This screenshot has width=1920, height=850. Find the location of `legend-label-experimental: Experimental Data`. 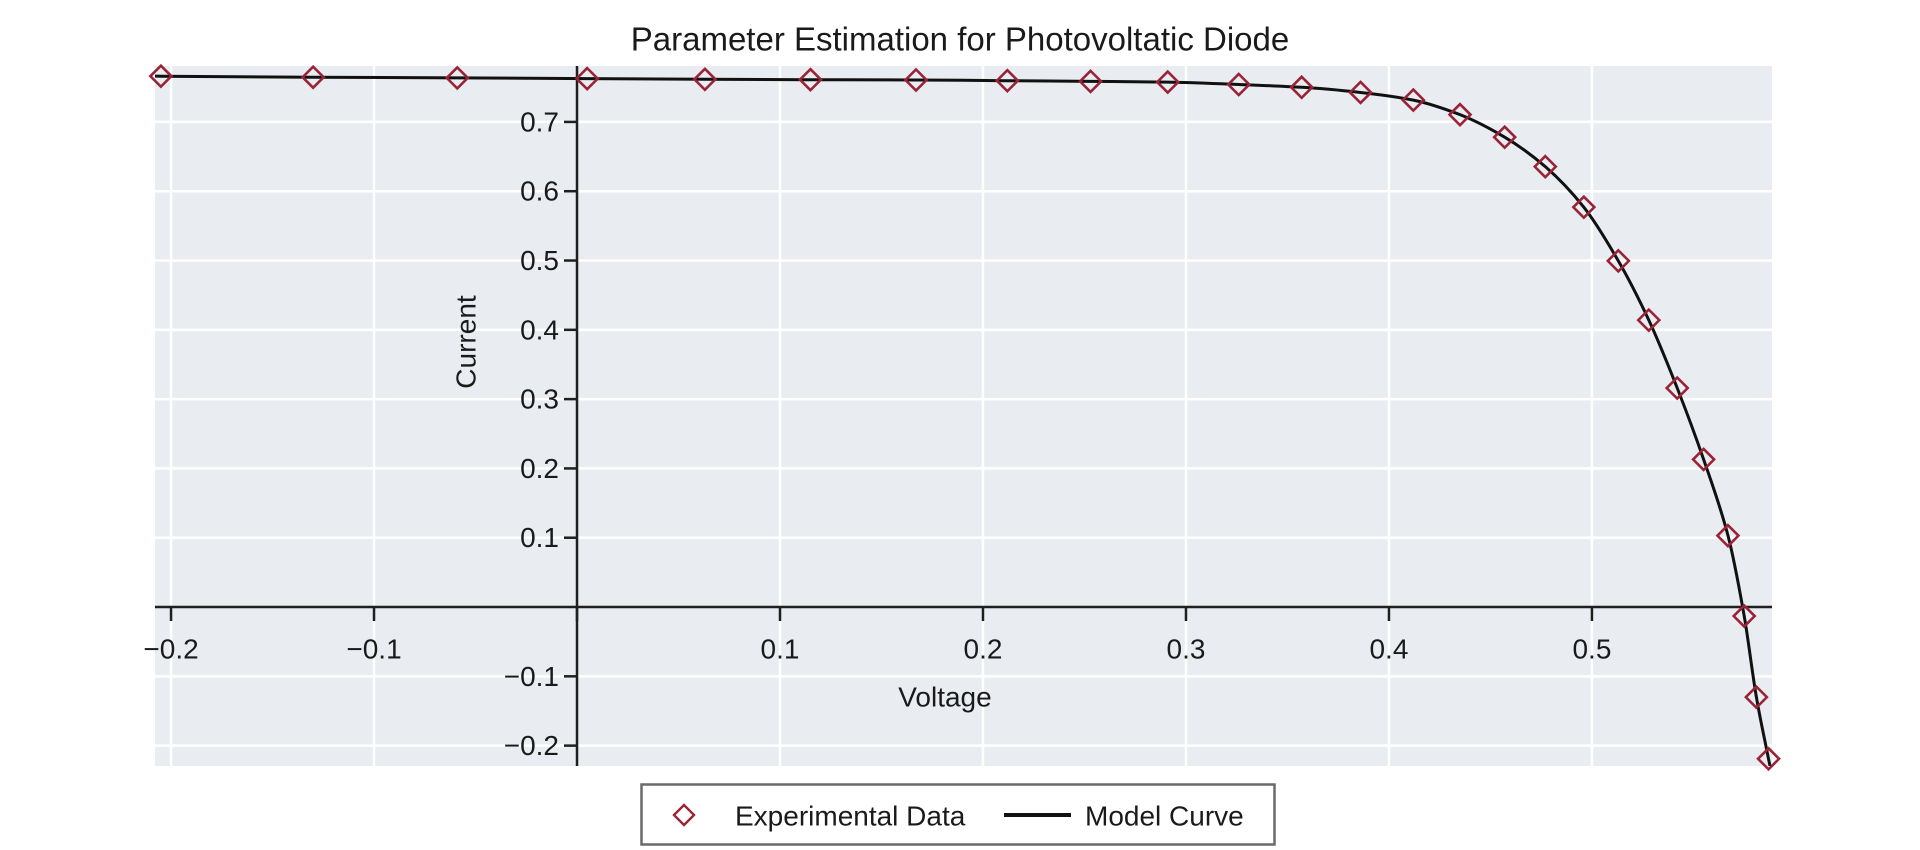

legend-label-experimental: Experimental Data is located at coordinates (850, 816).